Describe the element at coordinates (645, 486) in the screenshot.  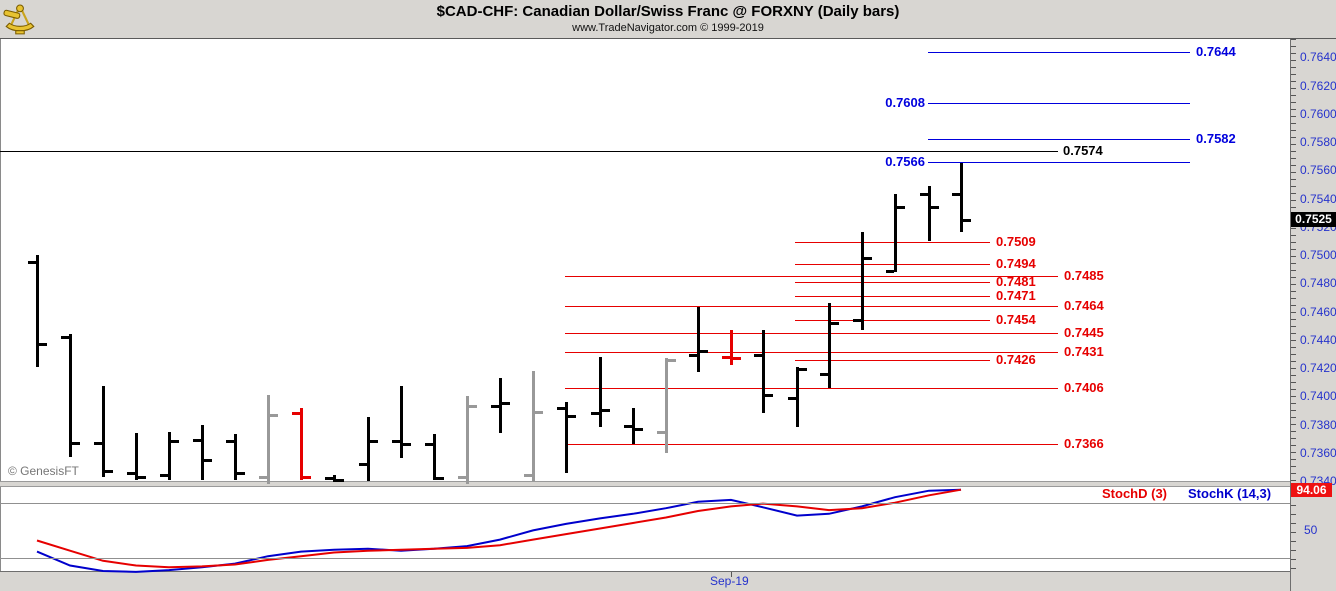
I see `panel-splitter-bottom` at that location.